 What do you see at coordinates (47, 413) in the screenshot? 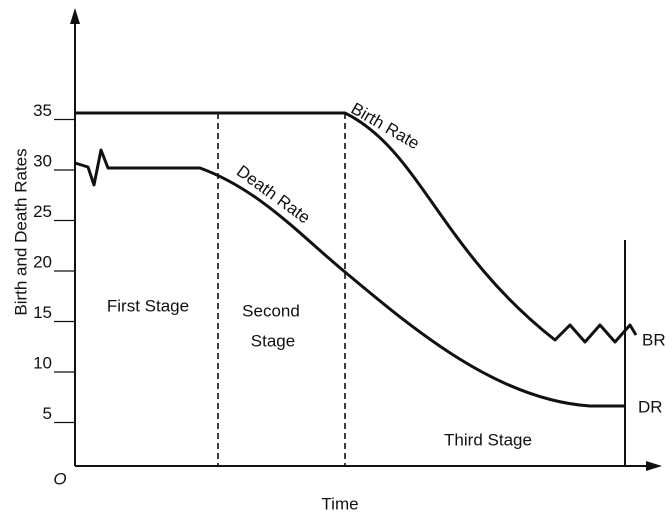
I see `y-tick-label: 5` at bounding box center [47, 413].